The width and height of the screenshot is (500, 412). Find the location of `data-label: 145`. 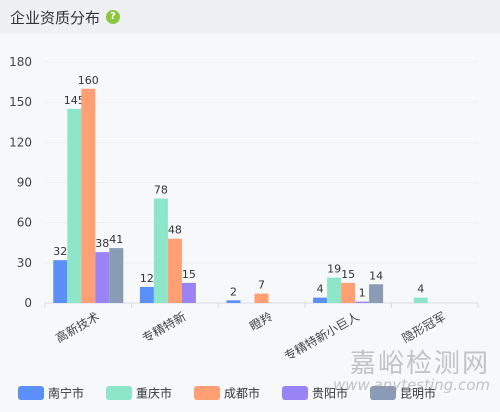

data-label: 145 is located at coordinates (74, 100).